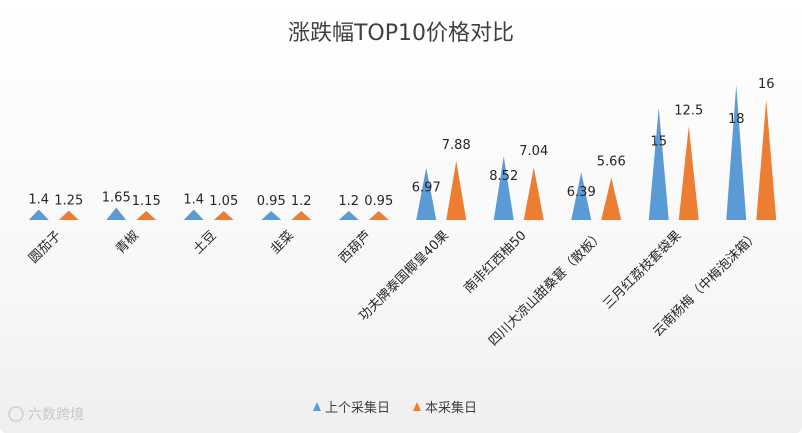  I want to click on data-label-s2-c6: 7.88, so click(456, 145).